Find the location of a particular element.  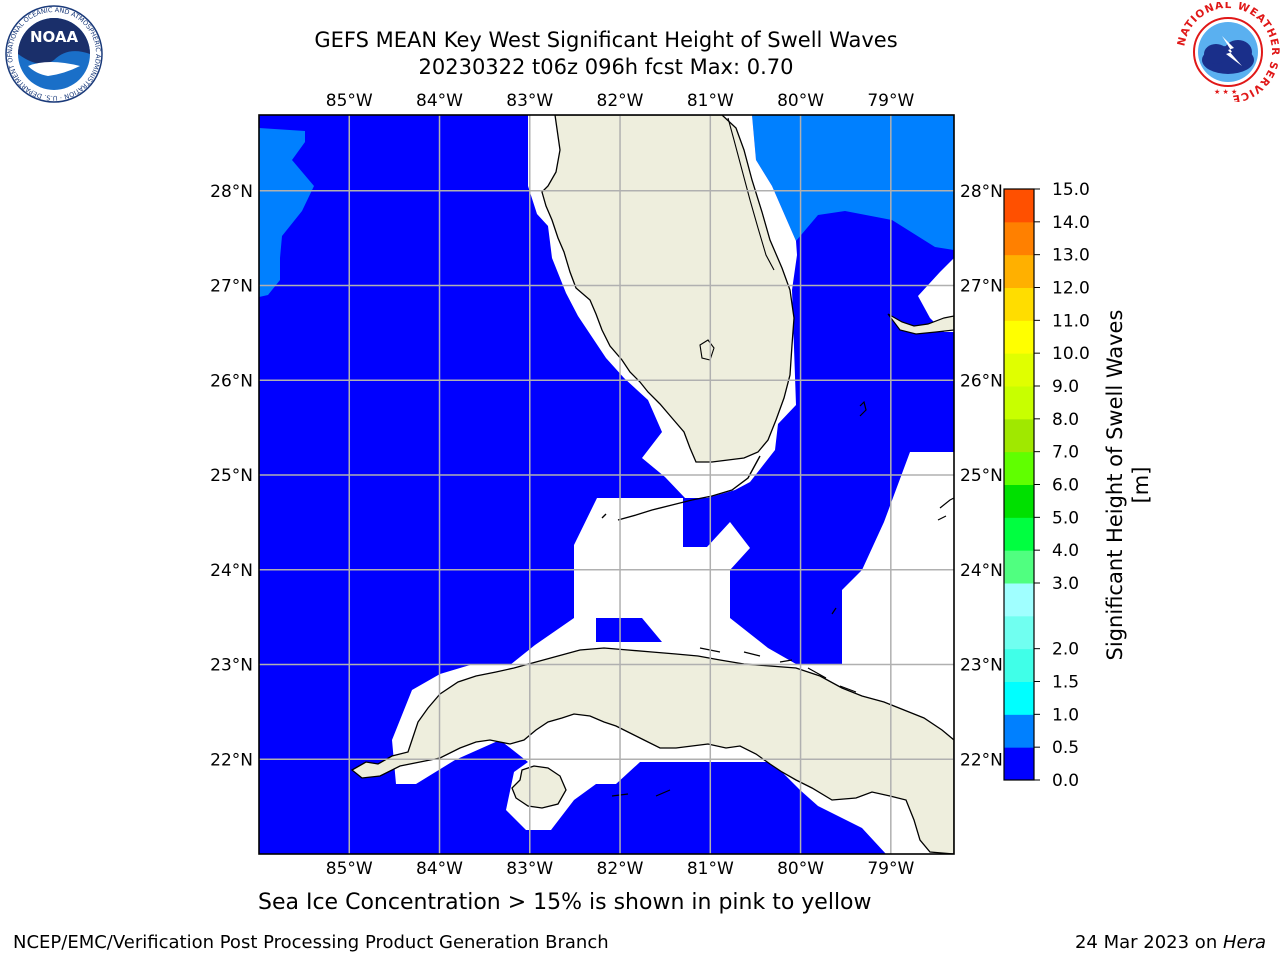

swell-band-northeast is located at coordinates (853, 182).